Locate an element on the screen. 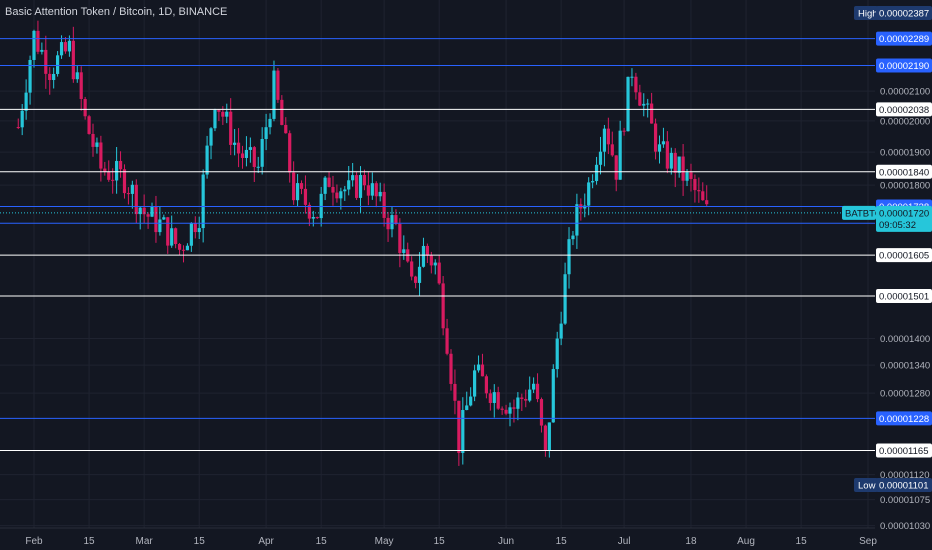 This screenshot has width=932, height=550. level-price-label: 0.00001501 is located at coordinates (904, 296).